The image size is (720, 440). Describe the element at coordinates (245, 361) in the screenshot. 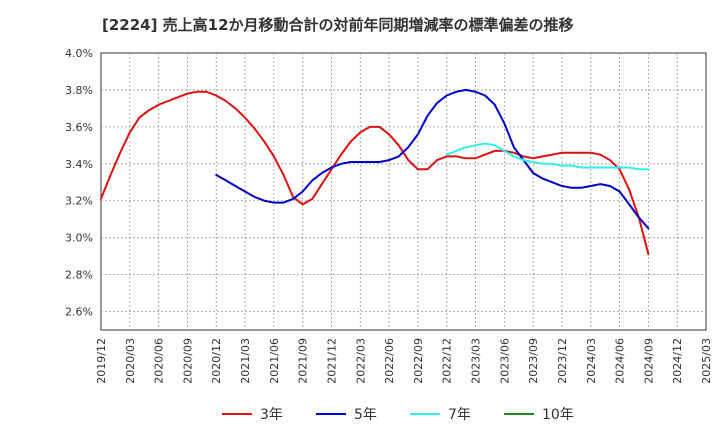

I see `x-tick-label: 2021/03` at that location.